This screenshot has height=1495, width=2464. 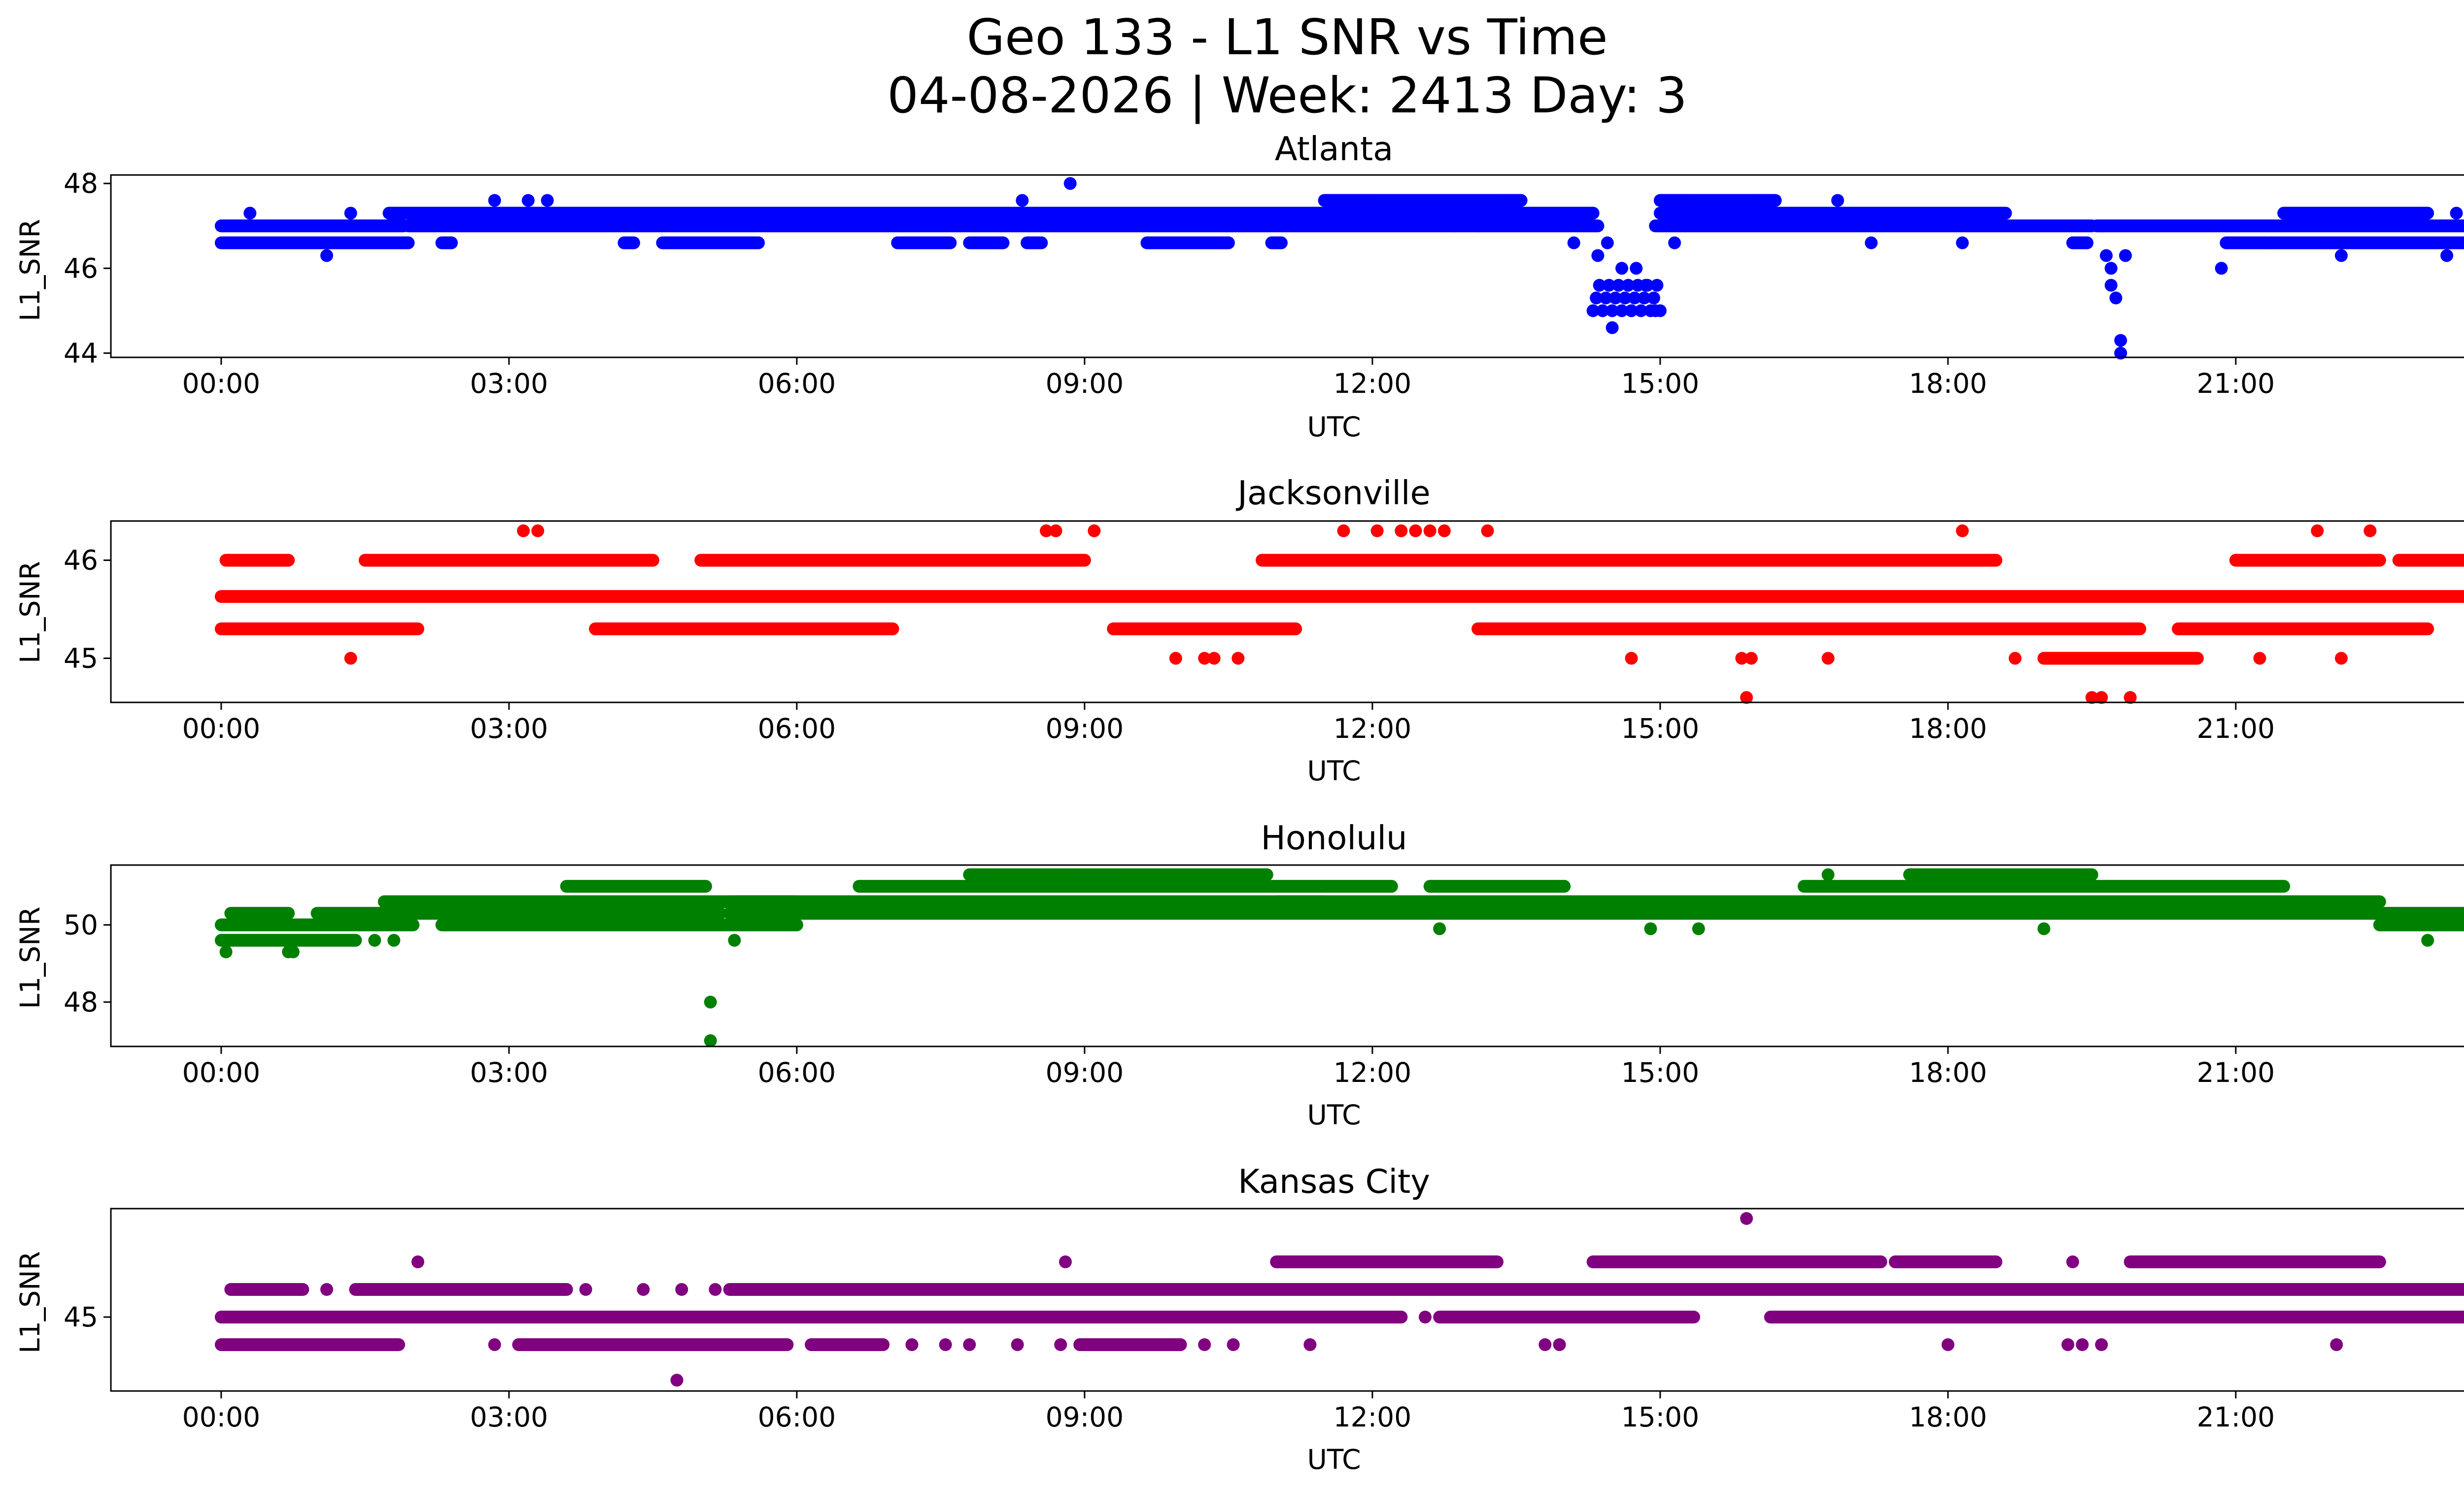 What do you see at coordinates (81, 1002) in the screenshot?
I see `y-tick-label: 48` at bounding box center [81, 1002].